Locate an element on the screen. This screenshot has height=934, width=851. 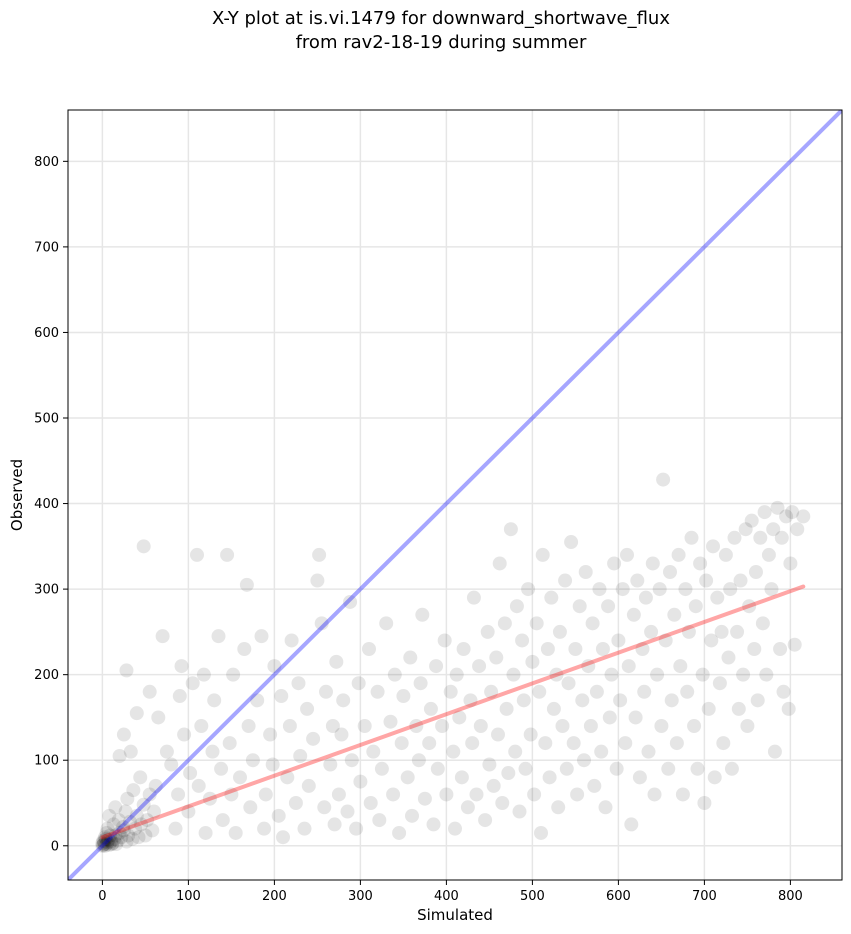
x-tick-label-8: 800 is located at coordinates (790, 896).